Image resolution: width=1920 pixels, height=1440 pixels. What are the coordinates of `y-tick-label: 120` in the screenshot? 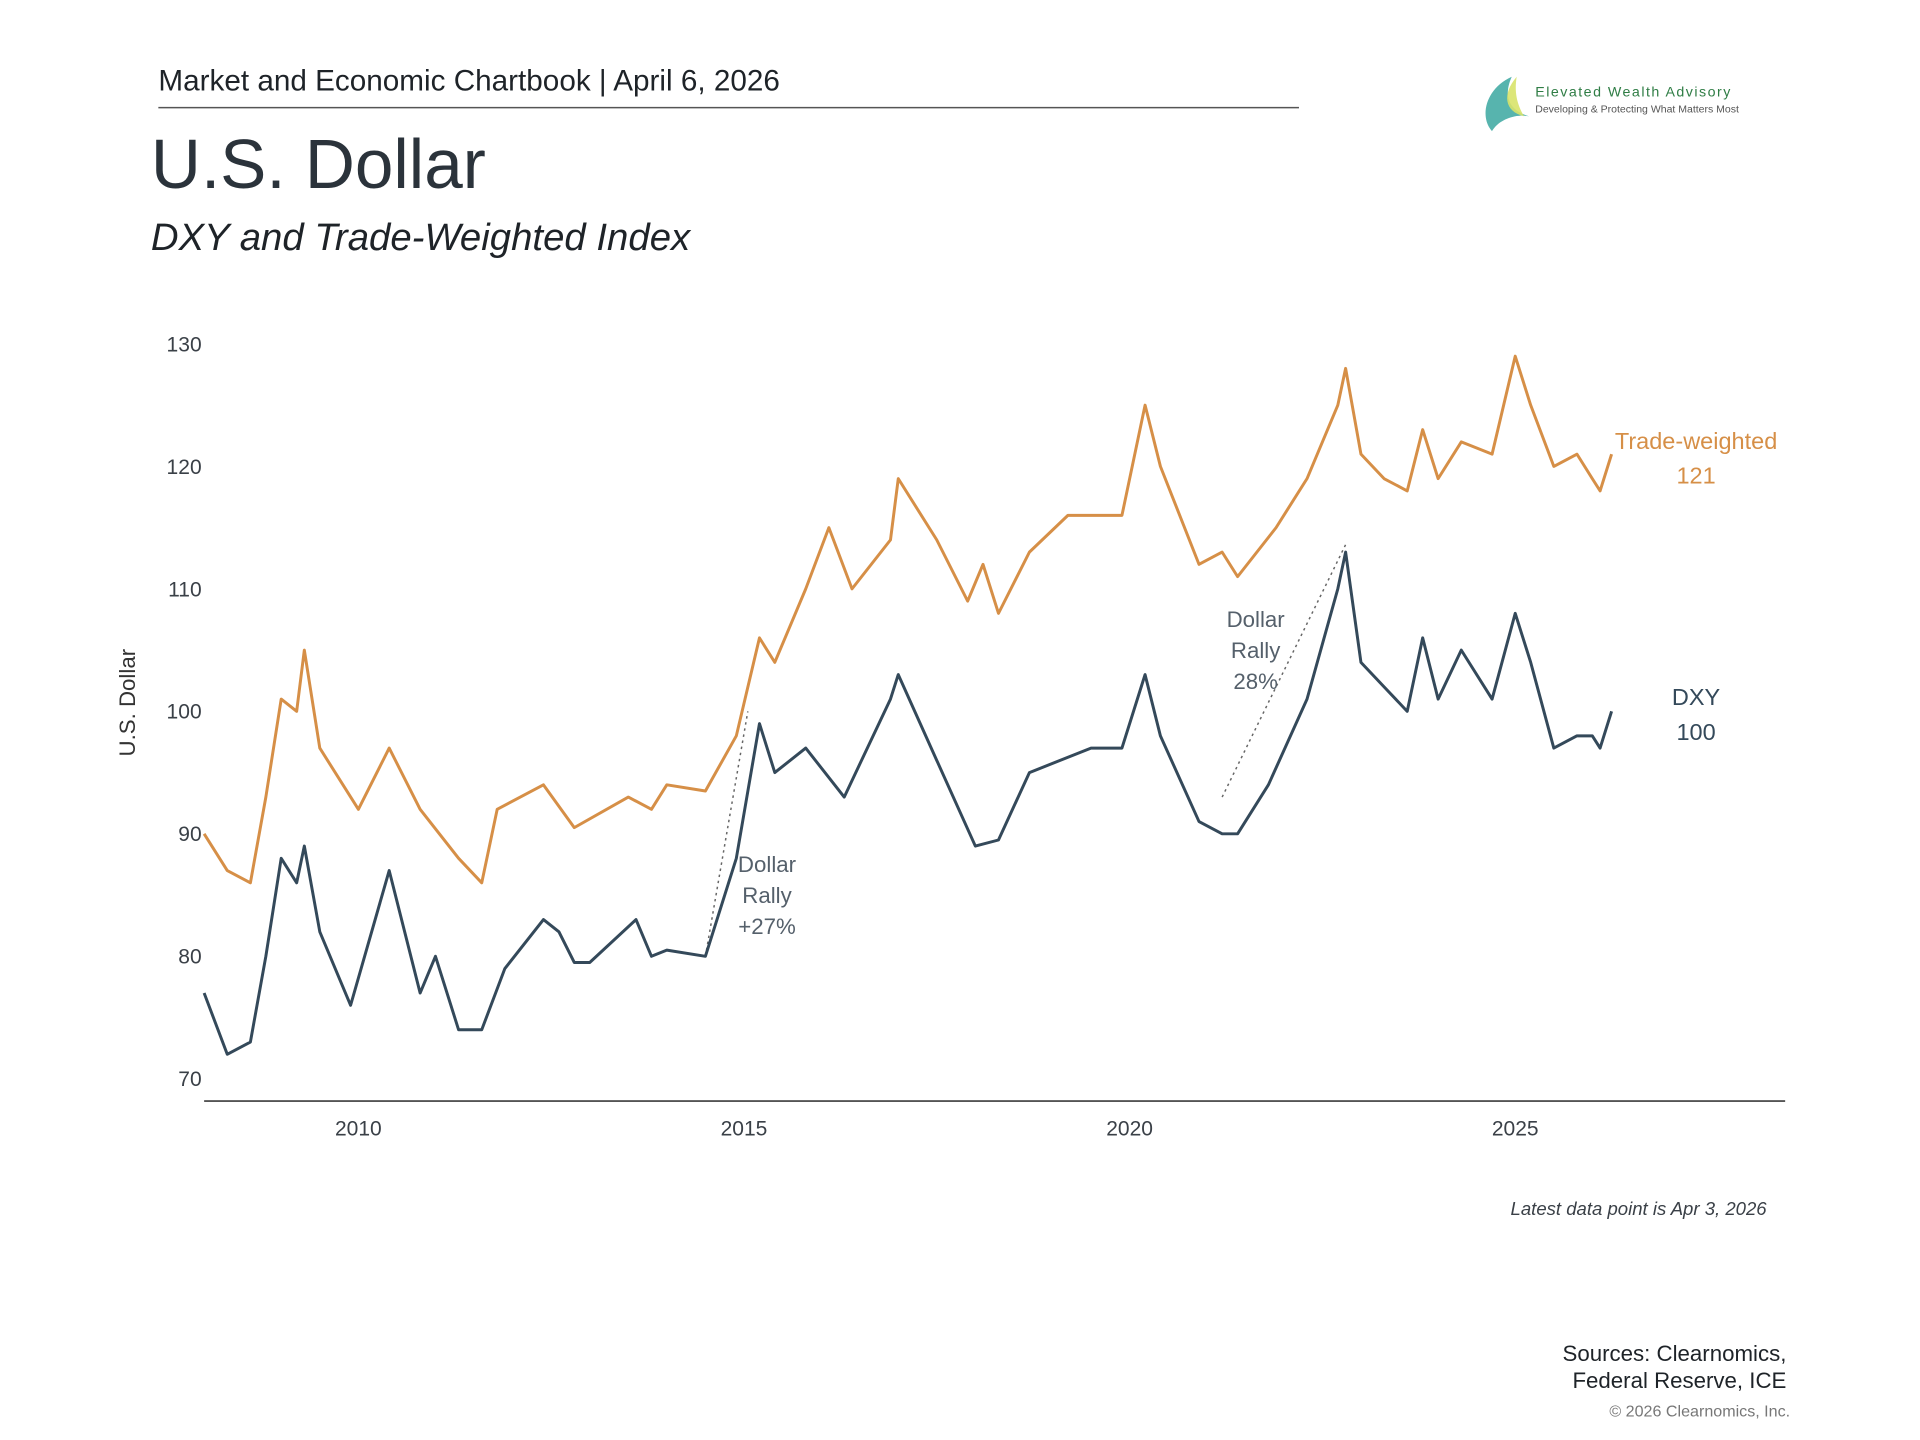 It's located at (184, 467).